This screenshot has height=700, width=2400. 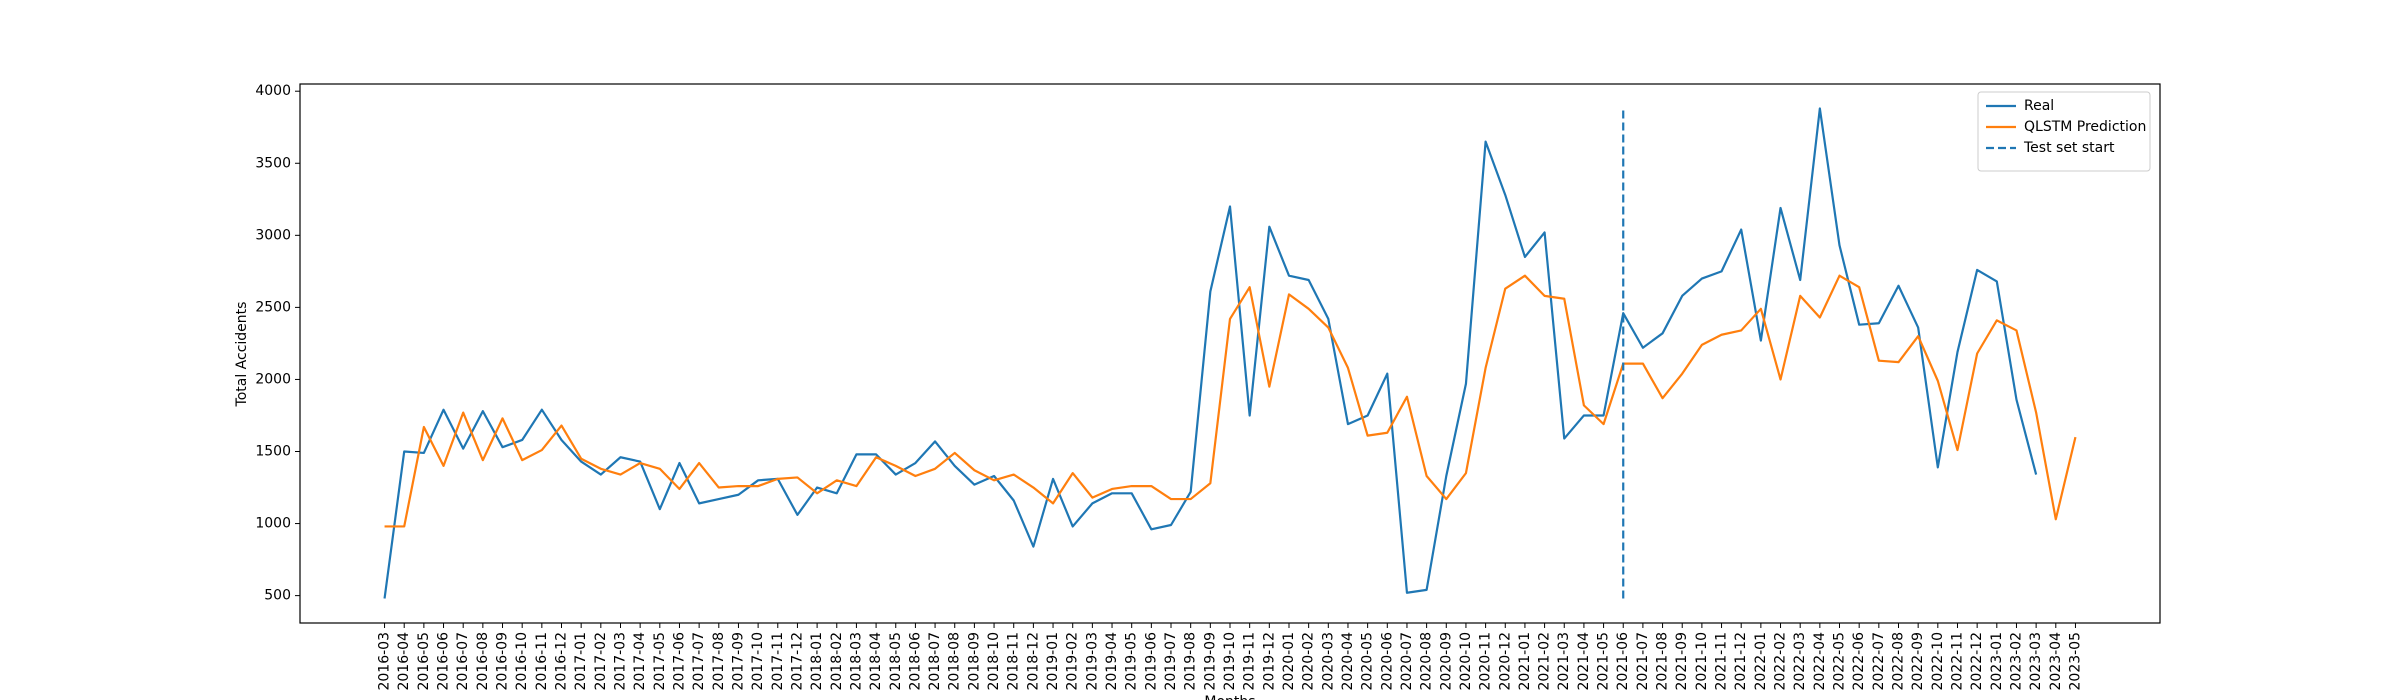 What do you see at coordinates (273, 235) in the screenshot?
I see `y-tick-label: 3000` at bounding box center [273, 235].